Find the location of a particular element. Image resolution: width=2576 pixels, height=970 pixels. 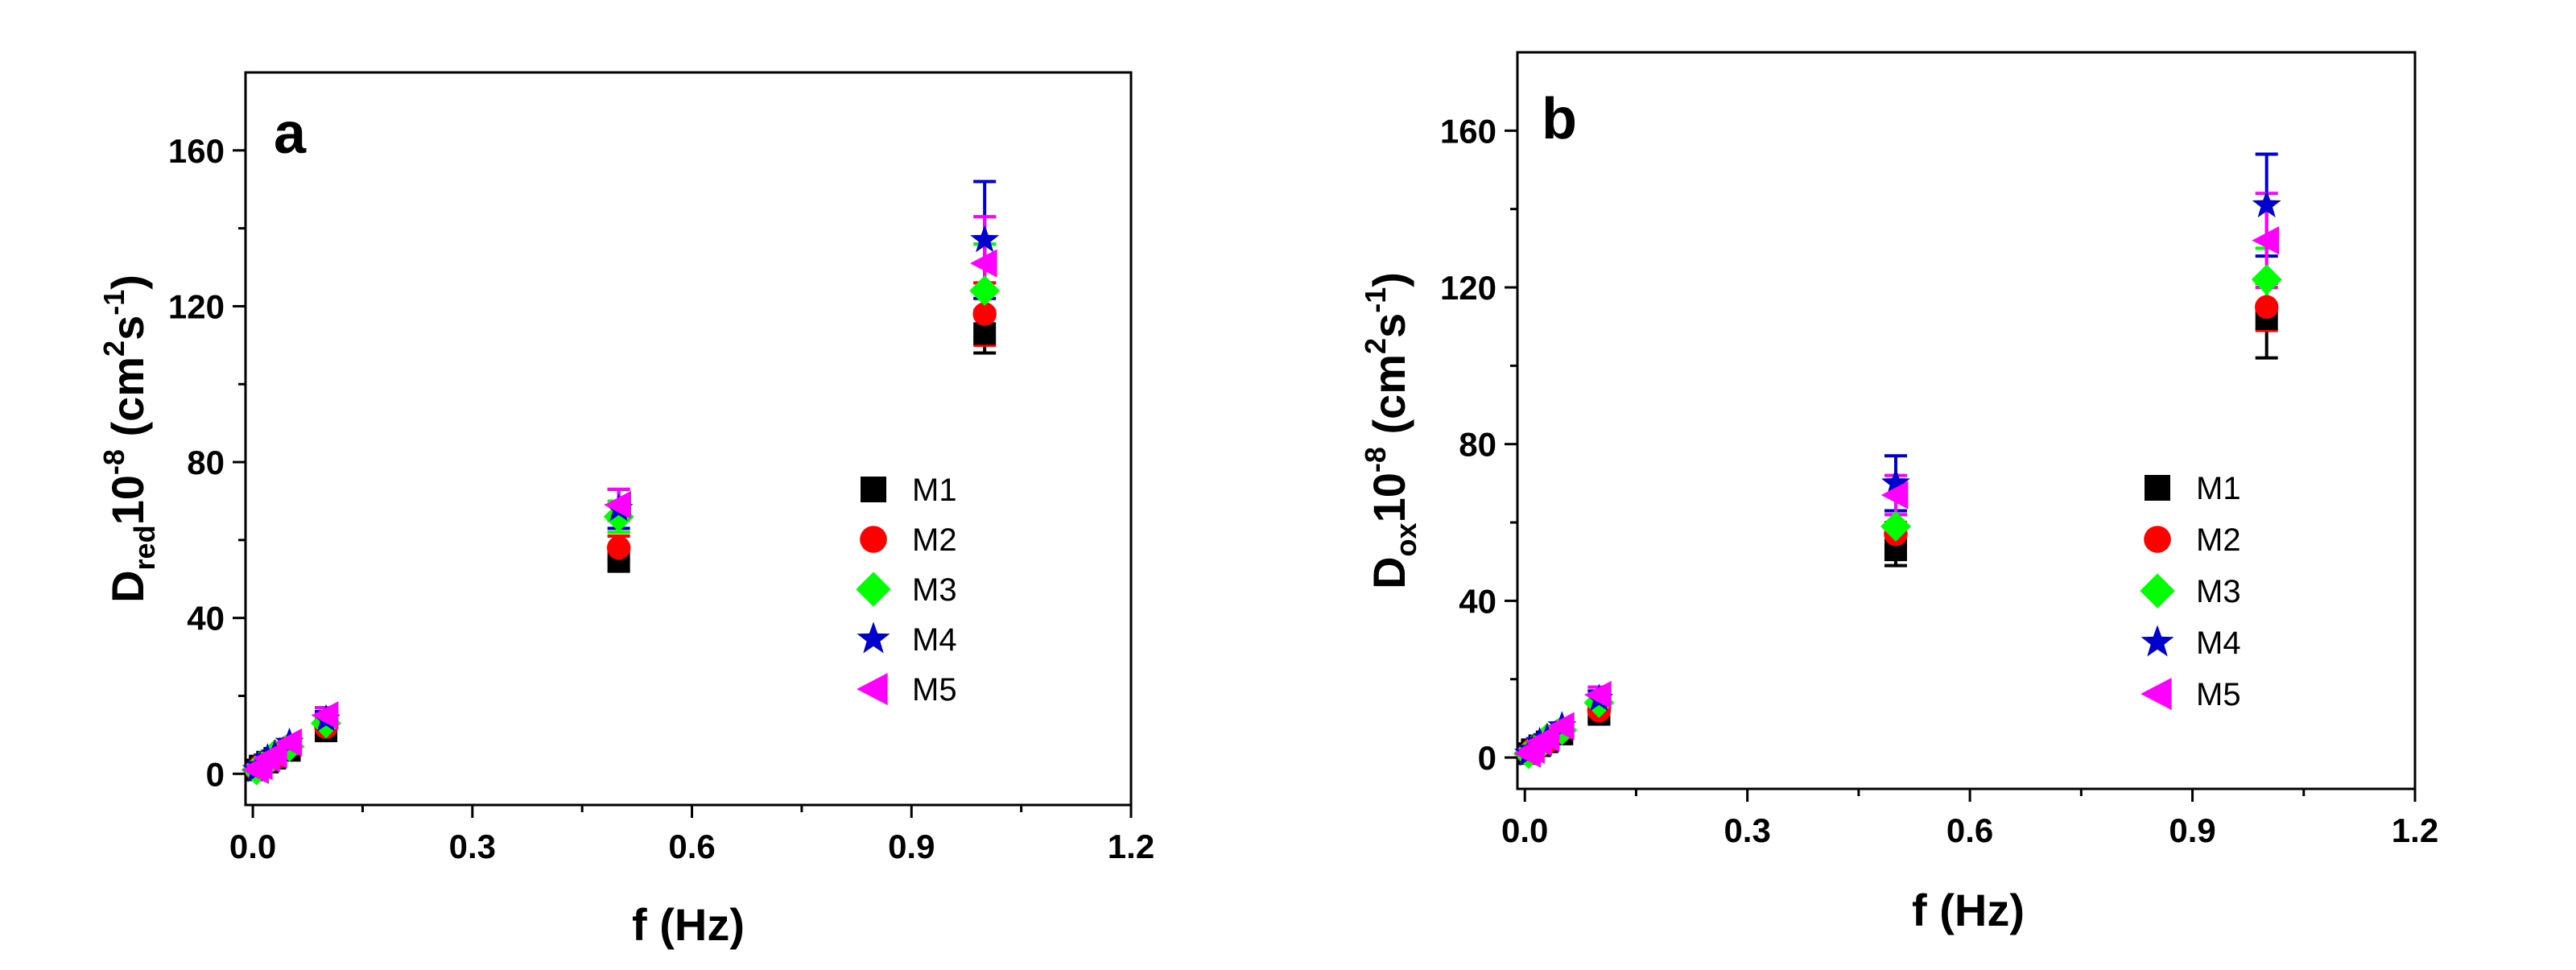

y-axis-title: Dred10-8 (cm2s-1) is located at coordinates (129, 439).